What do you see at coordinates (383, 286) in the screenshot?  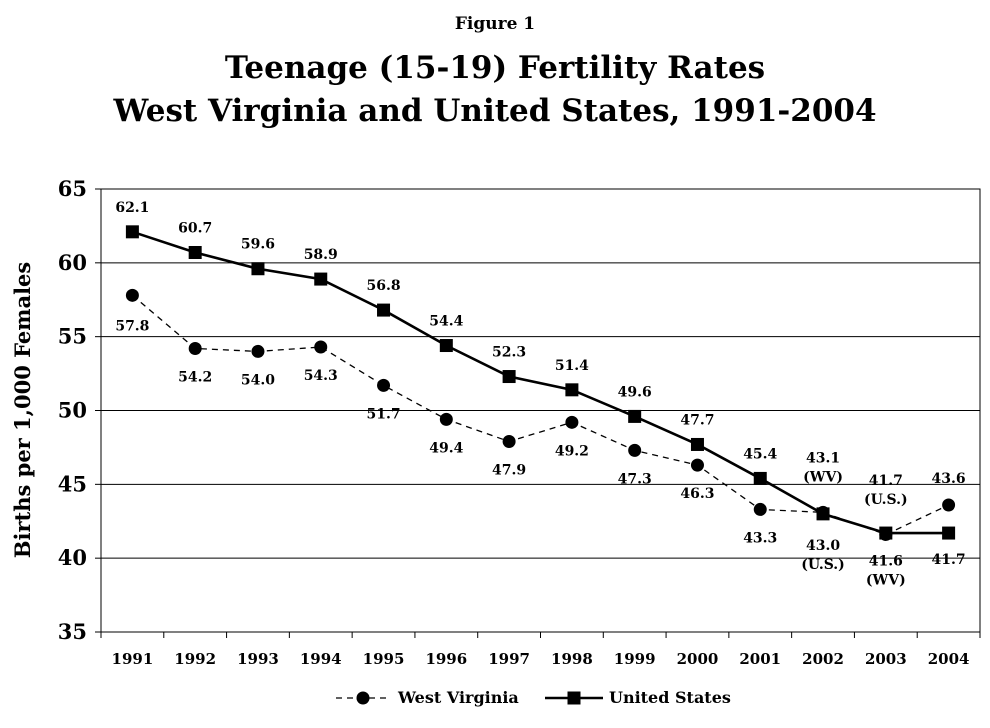 I see `data-label-united-states-1995: 56.8` at bounding box center [383, 286].